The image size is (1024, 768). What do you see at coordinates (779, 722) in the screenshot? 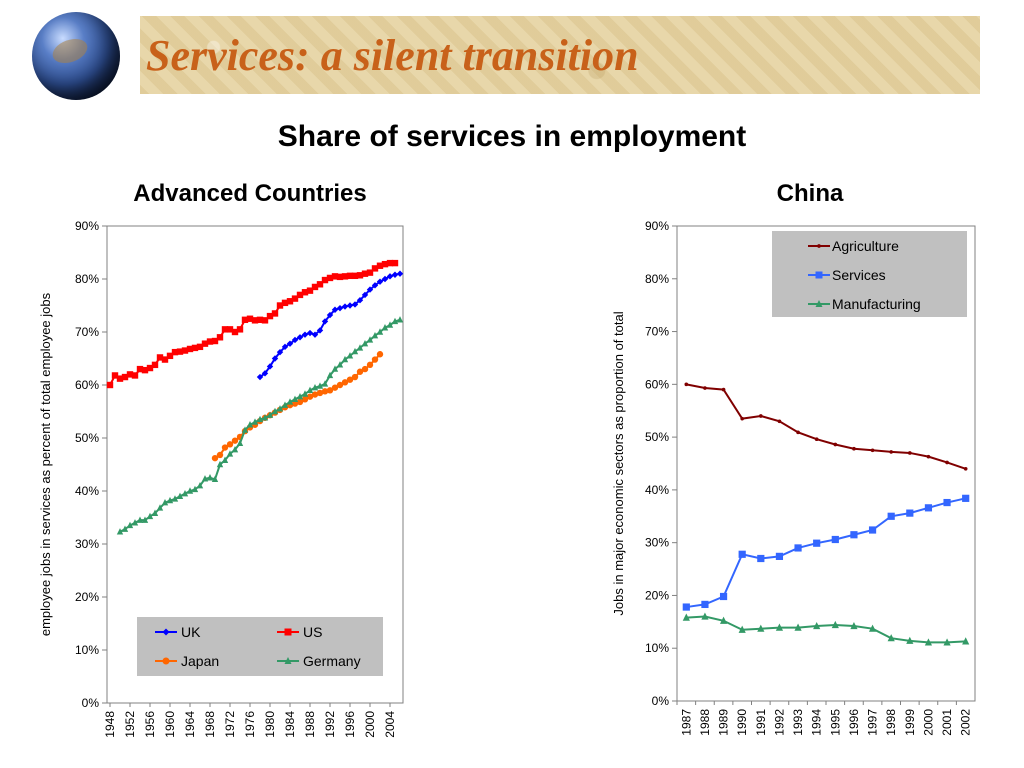
I see `china-x-tick-label: 1992` at bounding box center [779, 722].